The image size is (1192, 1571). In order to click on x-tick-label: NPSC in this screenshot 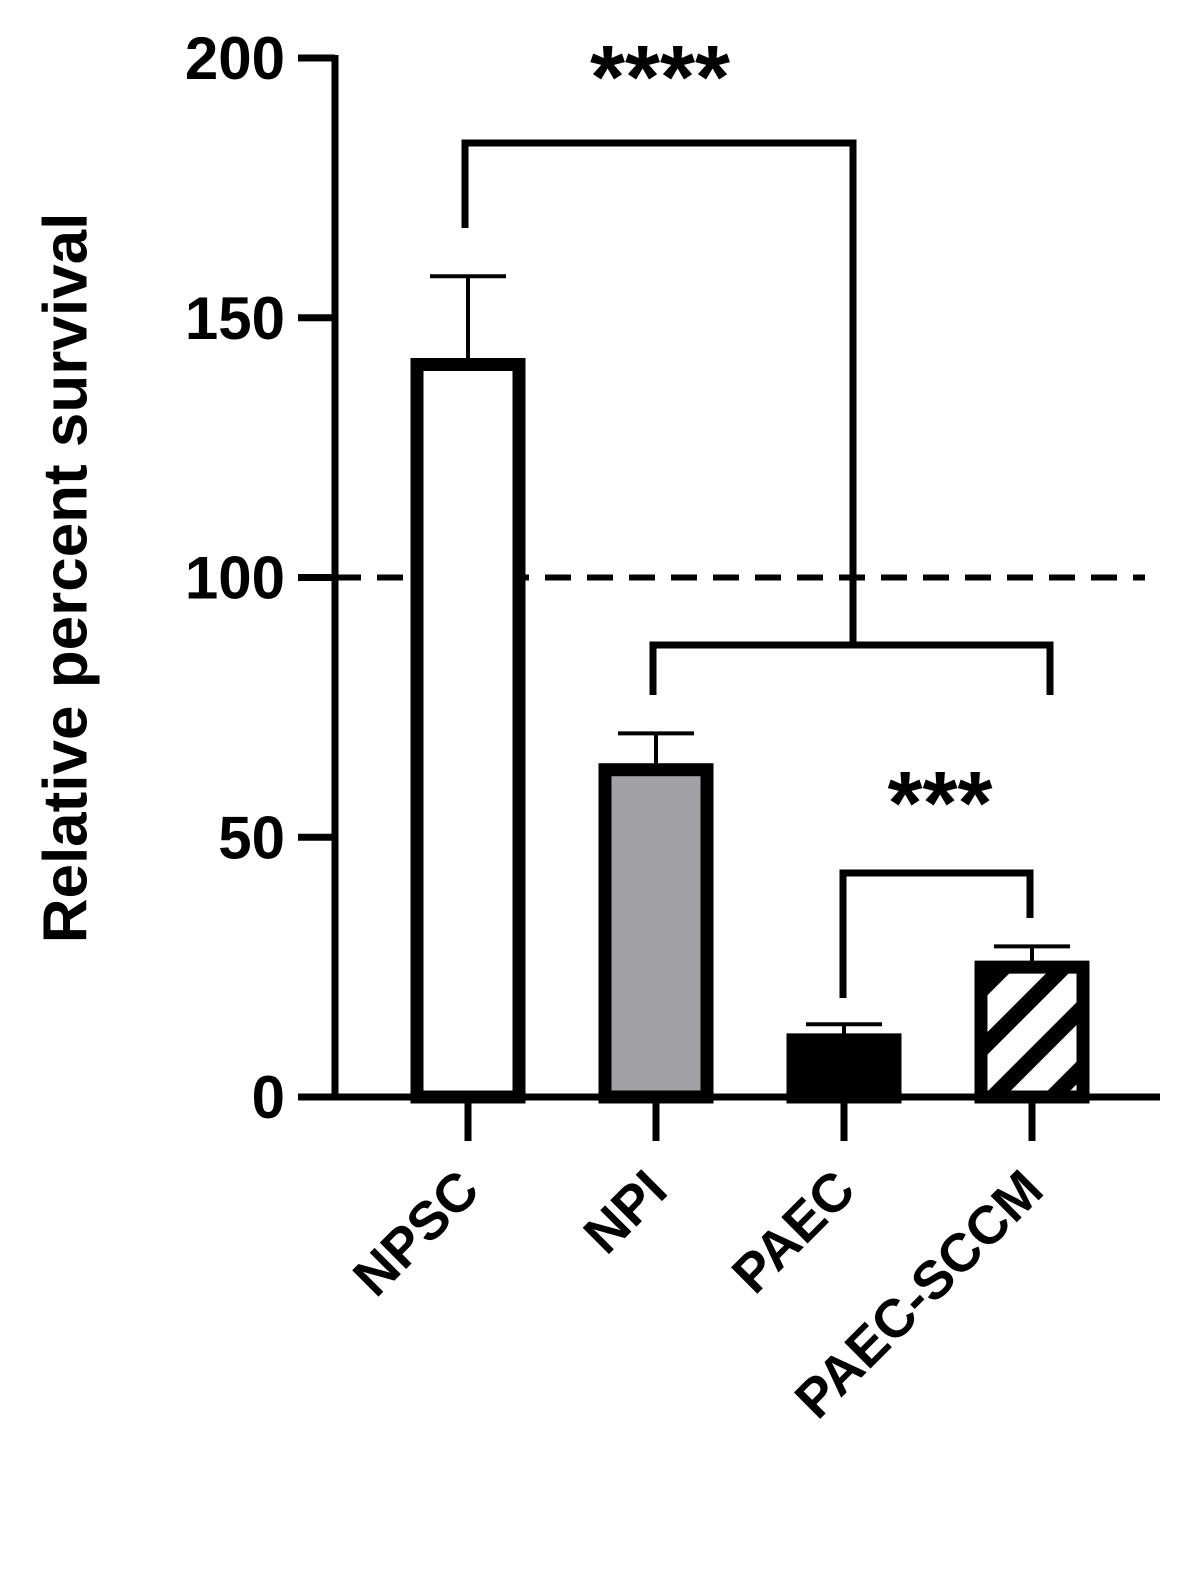, I will do `click(416, 1233)`.